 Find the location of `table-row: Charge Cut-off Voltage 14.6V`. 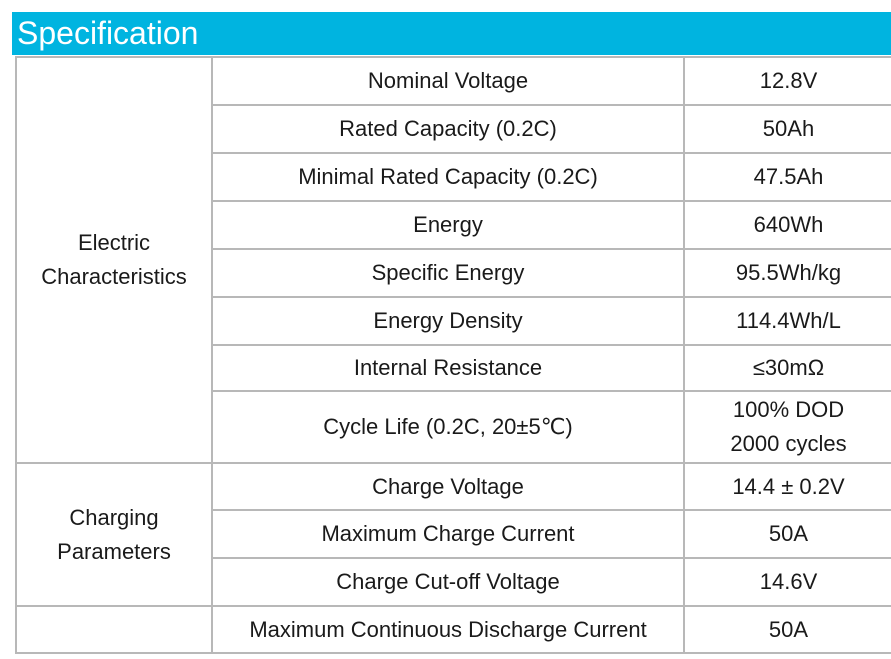

table-row: Charge Cut-off Voltage 14.6V is located at coordinates (453, 582).